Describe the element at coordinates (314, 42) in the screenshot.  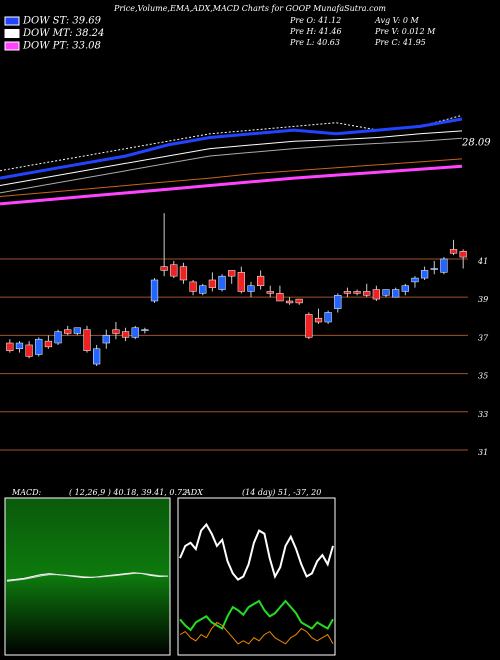
I see `stat: Pre L: 40.63` at that location.